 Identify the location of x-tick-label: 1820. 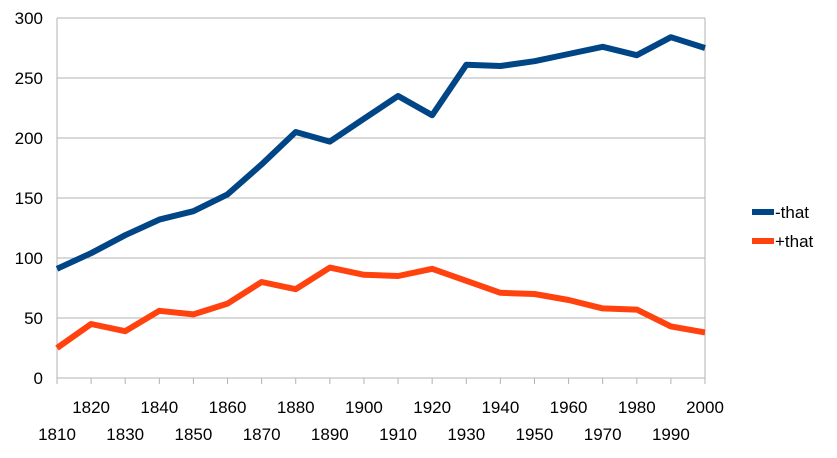
(91, 407).